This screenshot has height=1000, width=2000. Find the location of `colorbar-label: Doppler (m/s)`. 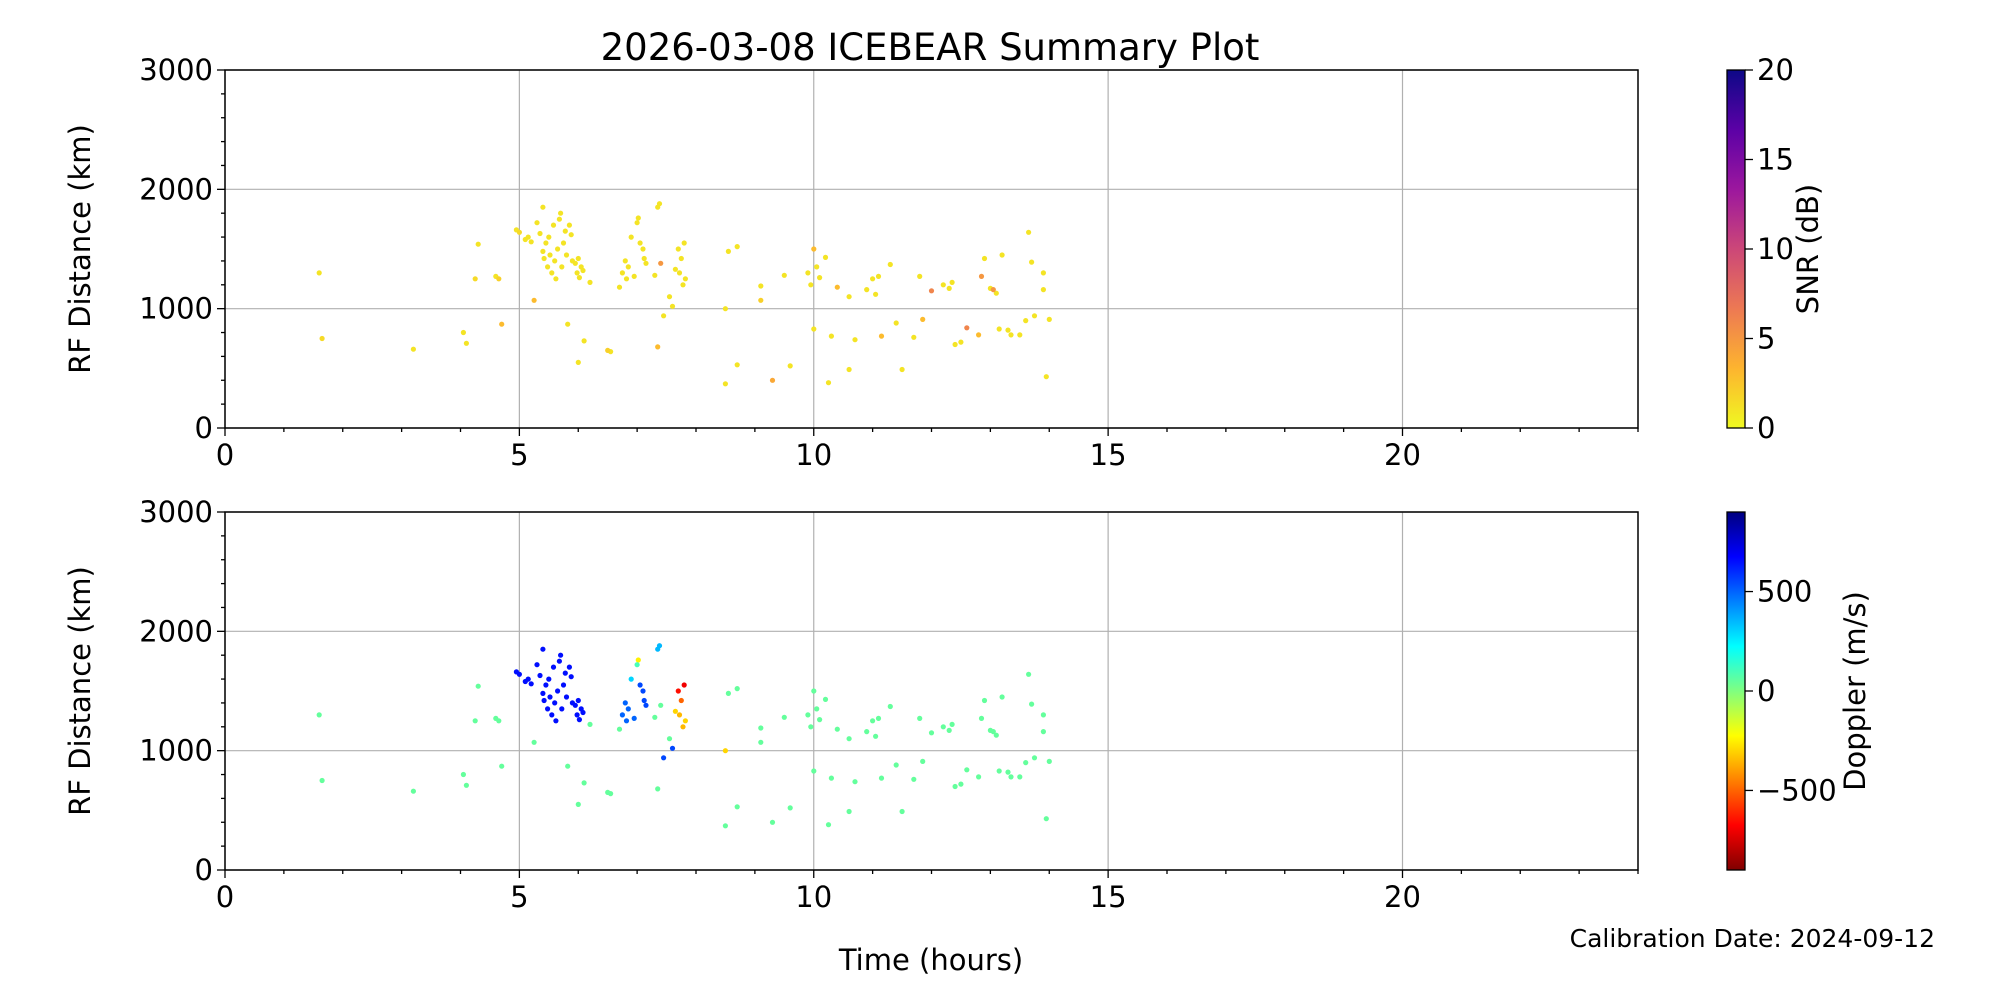

colorbar-label: Doppler (m/s) is located at coordinates (1855, 691).